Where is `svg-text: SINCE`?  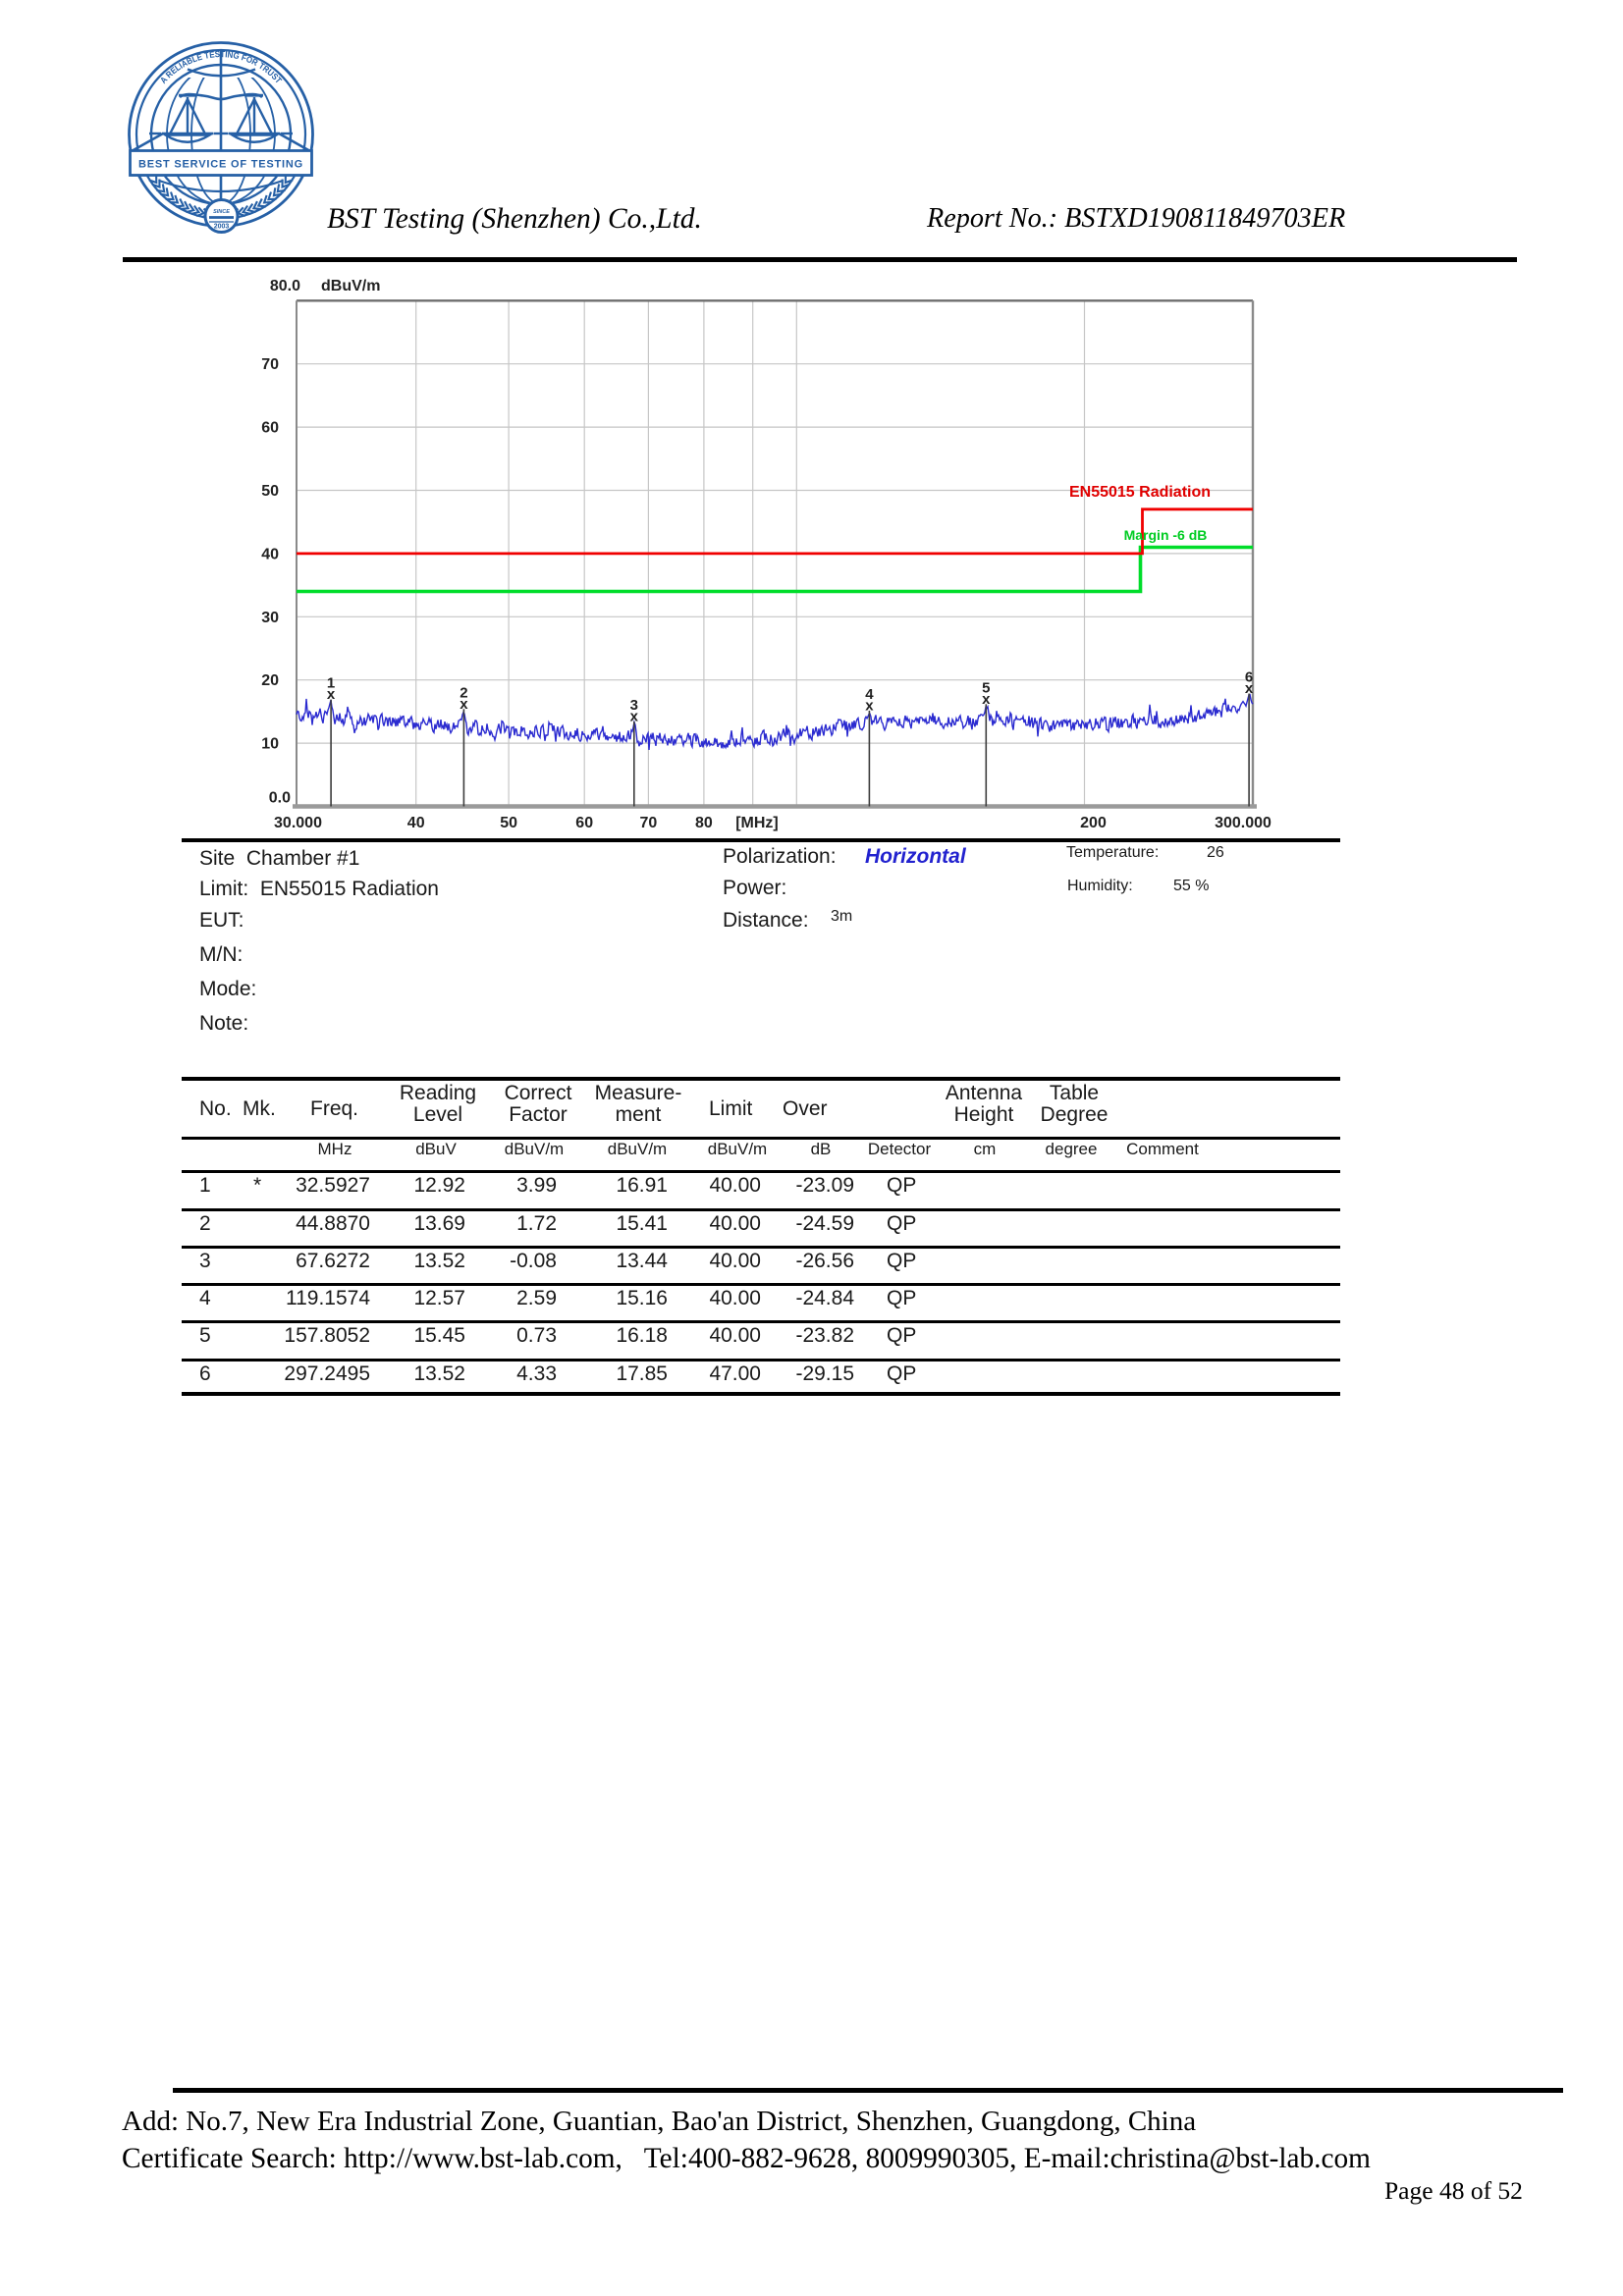
svg-text: SINCE is located at coordinates (221, 212).